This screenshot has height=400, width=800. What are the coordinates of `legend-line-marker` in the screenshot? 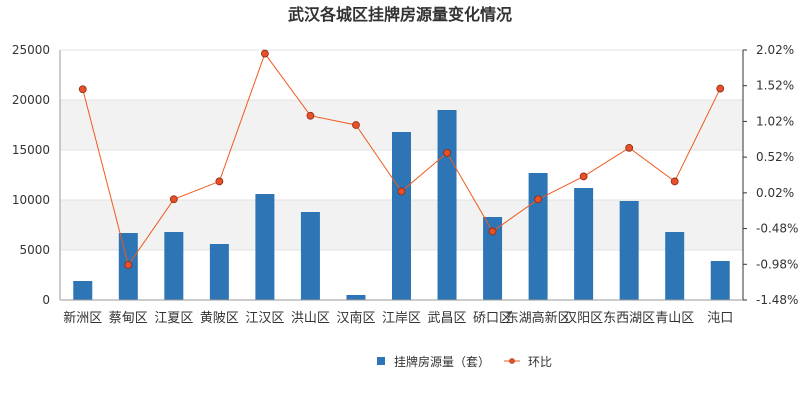 It's located at (512, 361).